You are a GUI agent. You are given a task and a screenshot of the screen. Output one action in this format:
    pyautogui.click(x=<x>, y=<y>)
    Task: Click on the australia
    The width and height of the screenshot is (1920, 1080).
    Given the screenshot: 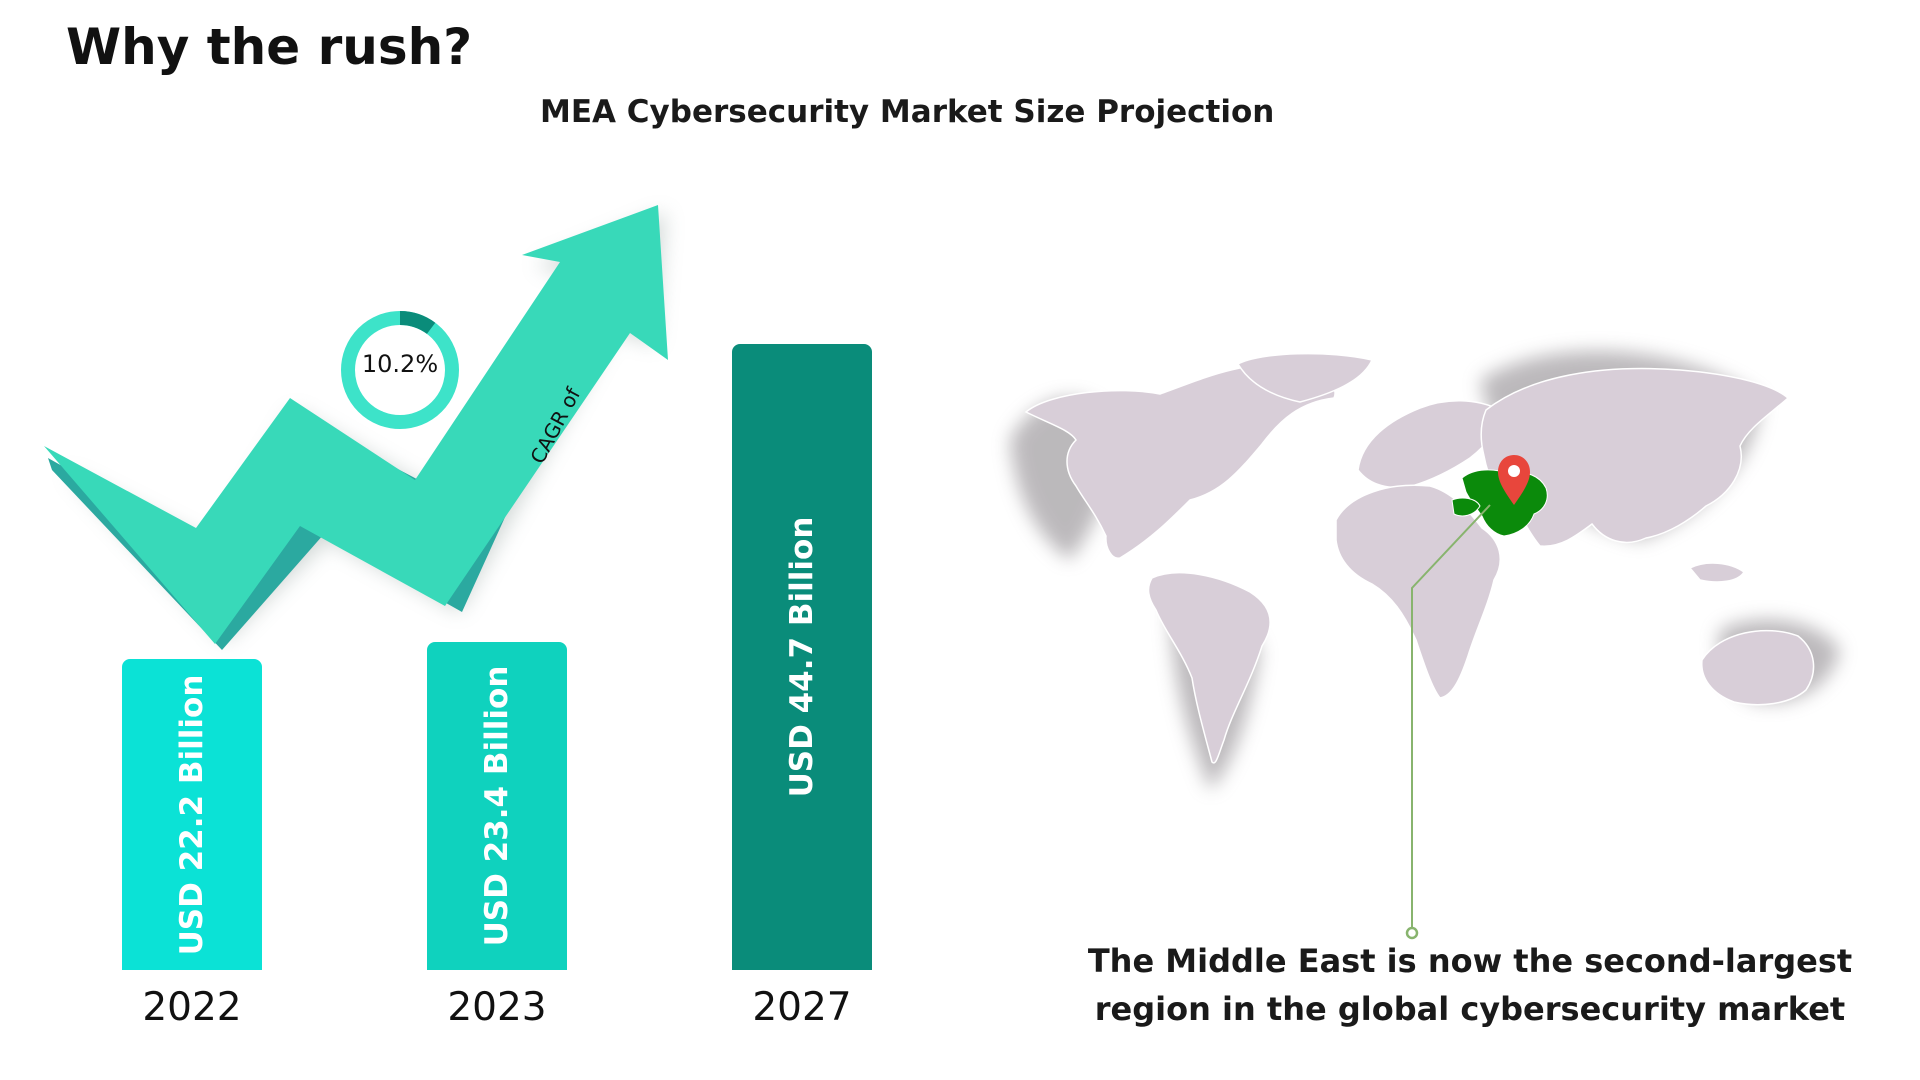 What is the action you would take?
    pyautogui.click(x=1758, y=667)
    